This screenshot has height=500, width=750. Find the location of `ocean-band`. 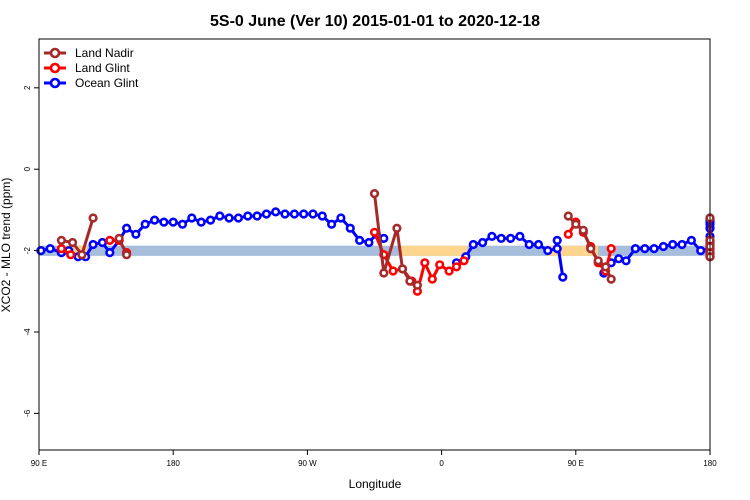

ocean-band is located at coordinates (374, 250).